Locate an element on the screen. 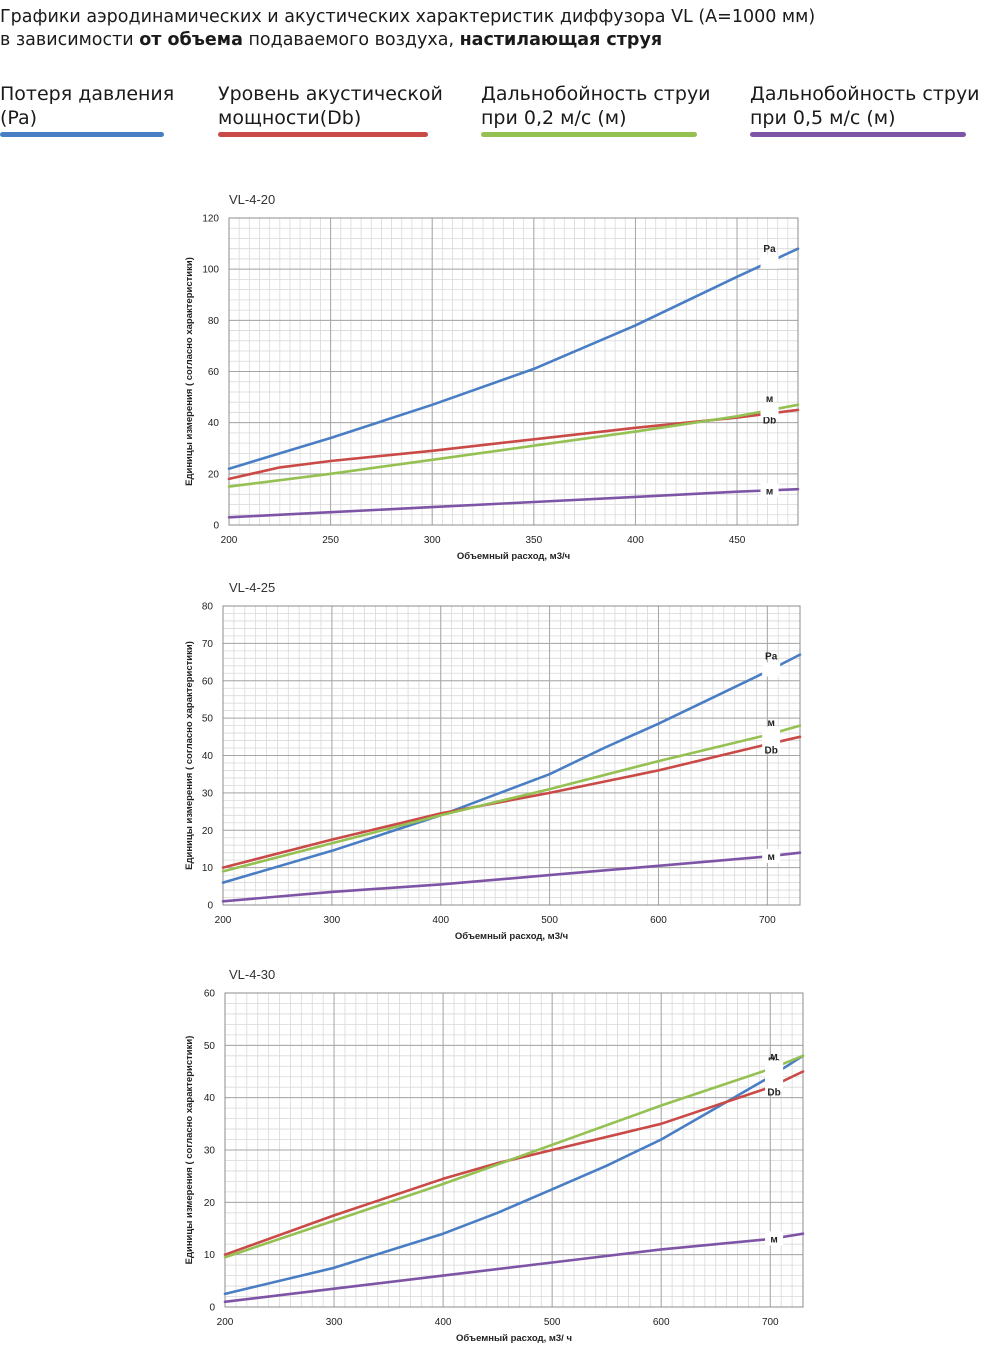 This screenshot has height=1369, width=992. chart-title: VL-4-25 is located at coordinates (252, 587).